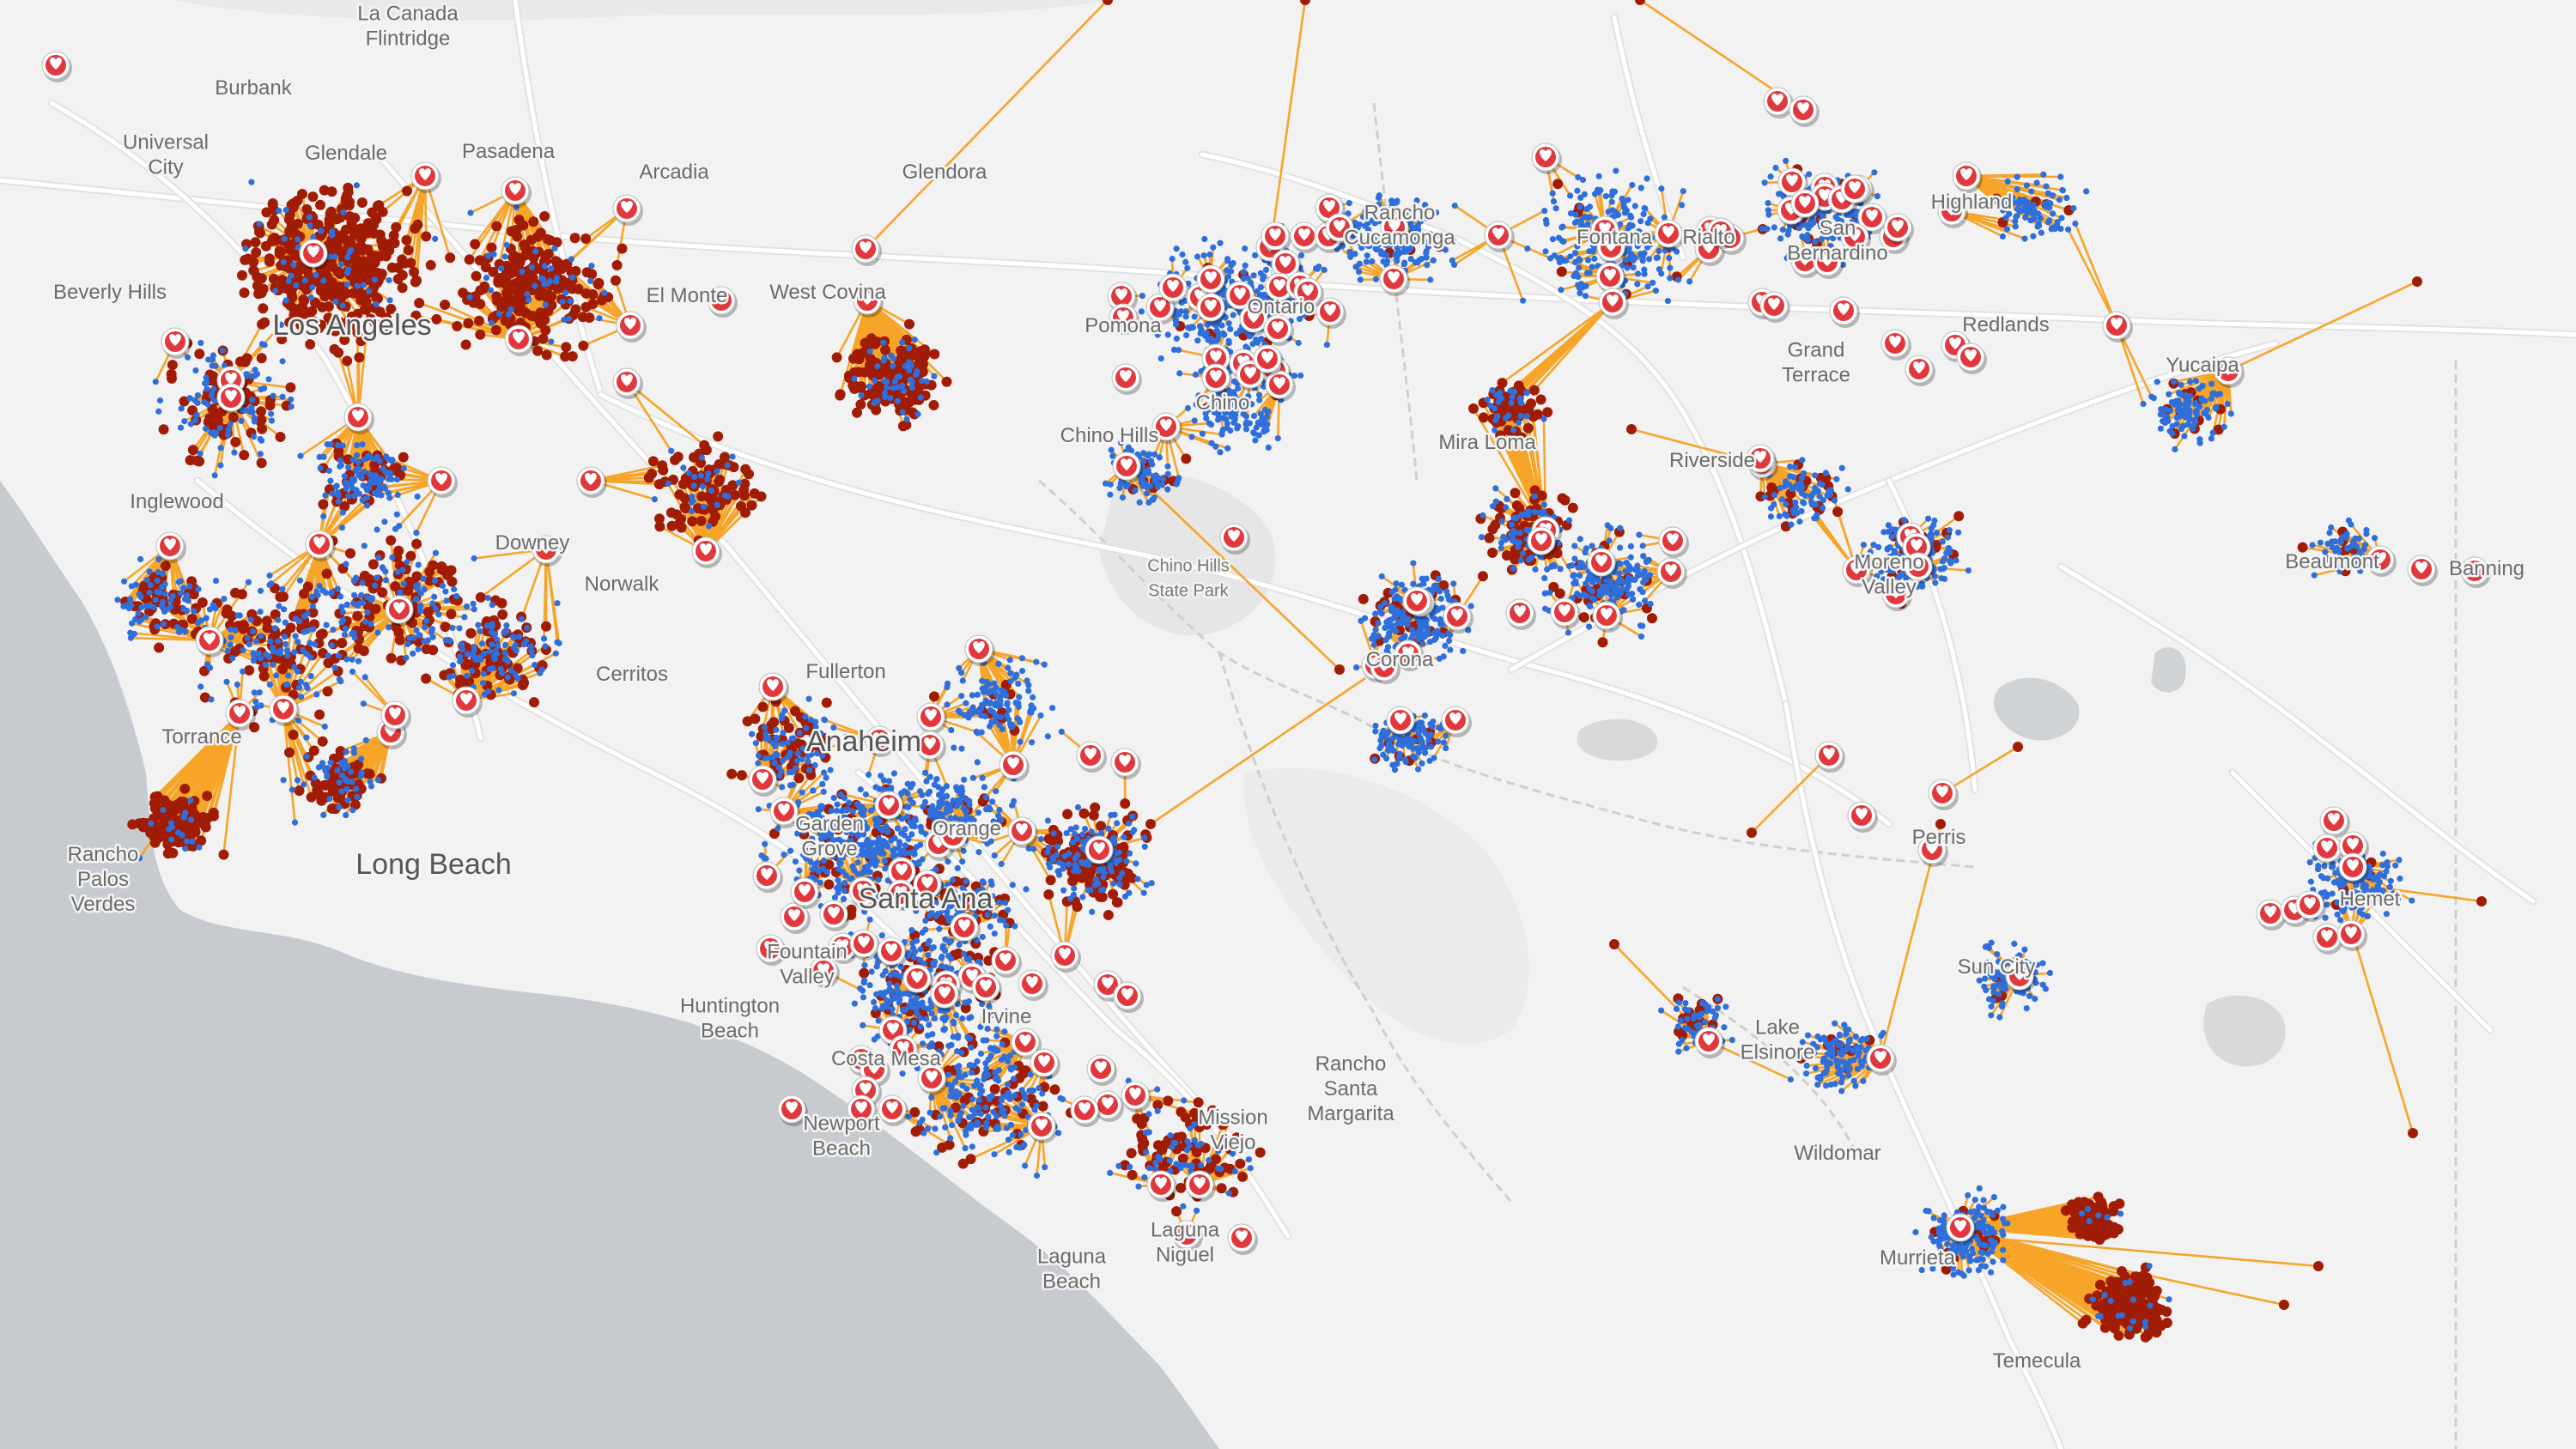  I want to click on place-label-line: Banning, so click(2486, 568).